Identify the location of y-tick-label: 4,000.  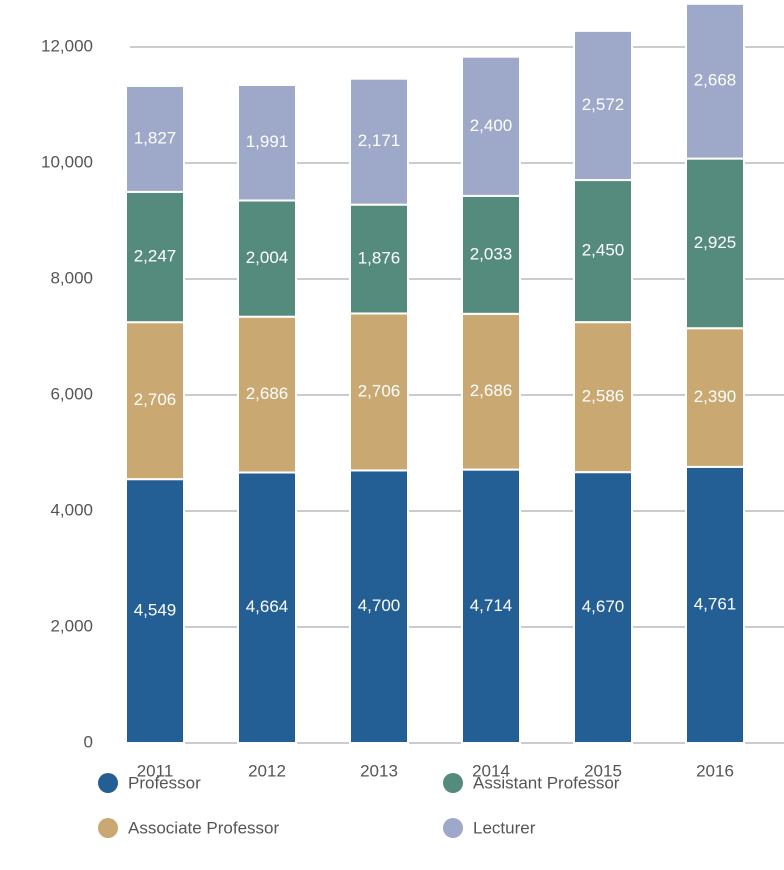
(71, 509).